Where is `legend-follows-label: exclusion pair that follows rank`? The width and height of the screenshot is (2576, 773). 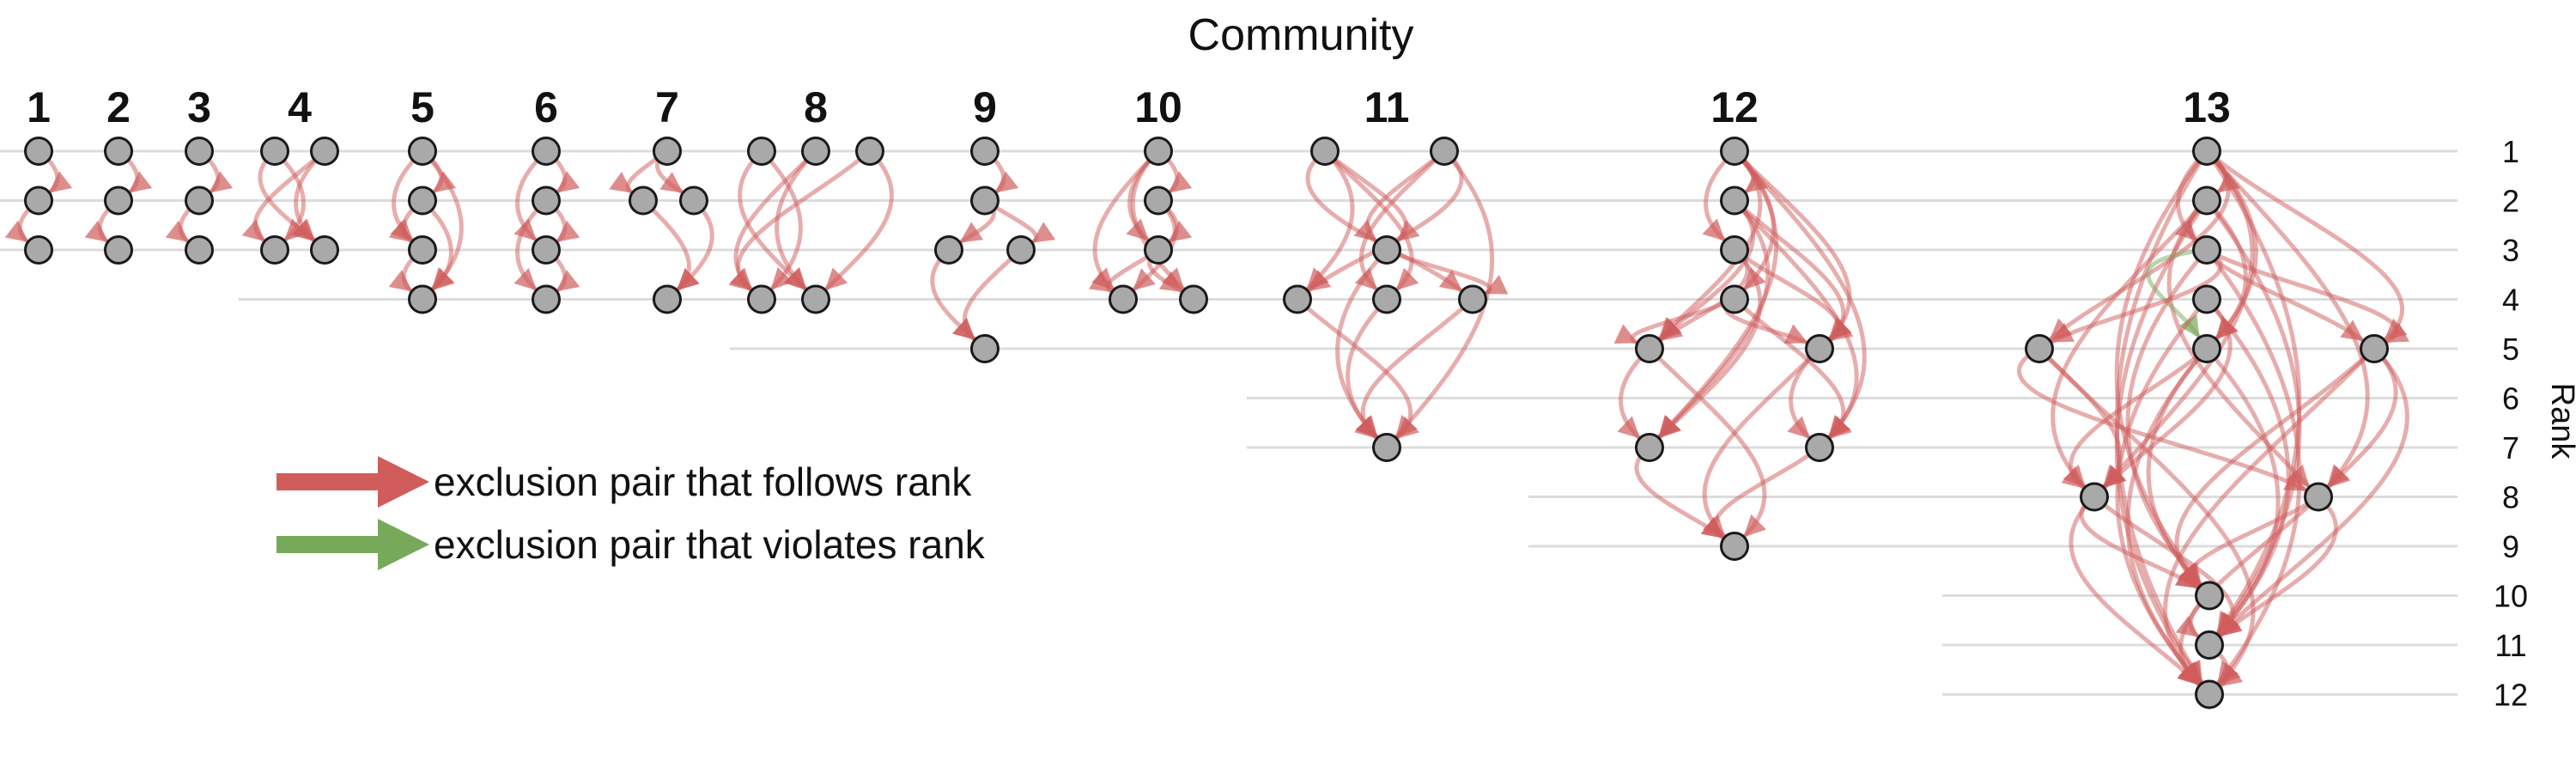 legend-follows-label: exclusion pair that follows rank is located at coordinates (703, 482).